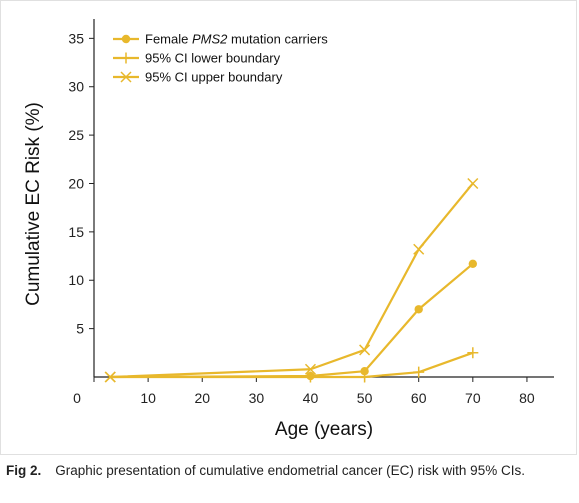 This screenshot has height=503, width=579. What do you see at coordinates (76, 183) in the screenshot?
I see `y-tick-label: 20` at bounding box center [76, 183].